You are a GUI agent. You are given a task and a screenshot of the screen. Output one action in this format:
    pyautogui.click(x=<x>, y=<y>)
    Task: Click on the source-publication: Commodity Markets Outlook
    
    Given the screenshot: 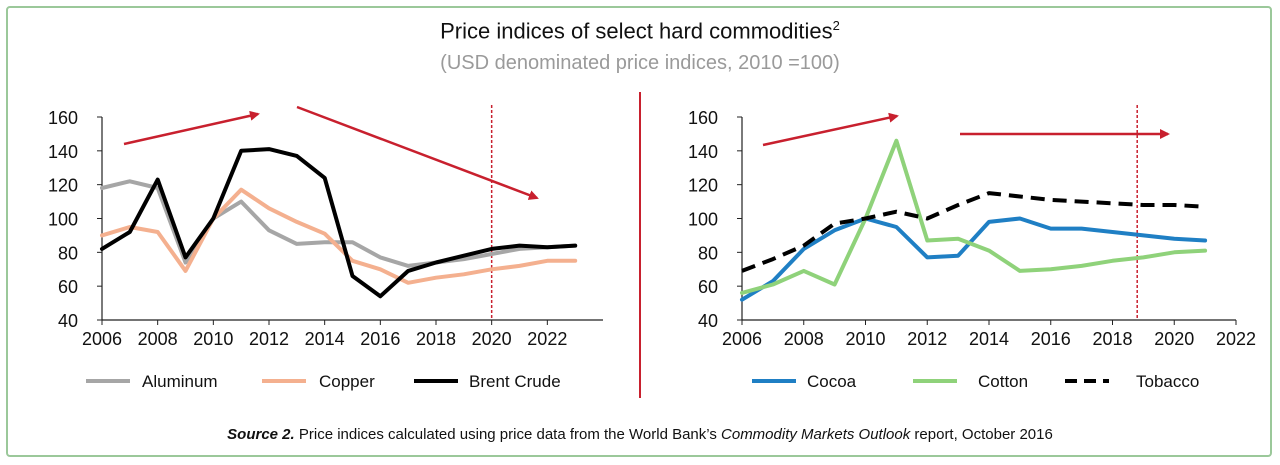 What is the action you would take?
    pyautogui.click(x=816, y=434)
    